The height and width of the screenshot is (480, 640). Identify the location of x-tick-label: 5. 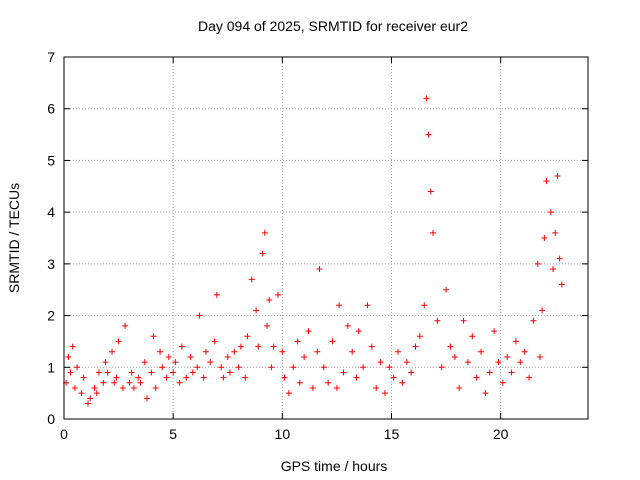
(173, 434).